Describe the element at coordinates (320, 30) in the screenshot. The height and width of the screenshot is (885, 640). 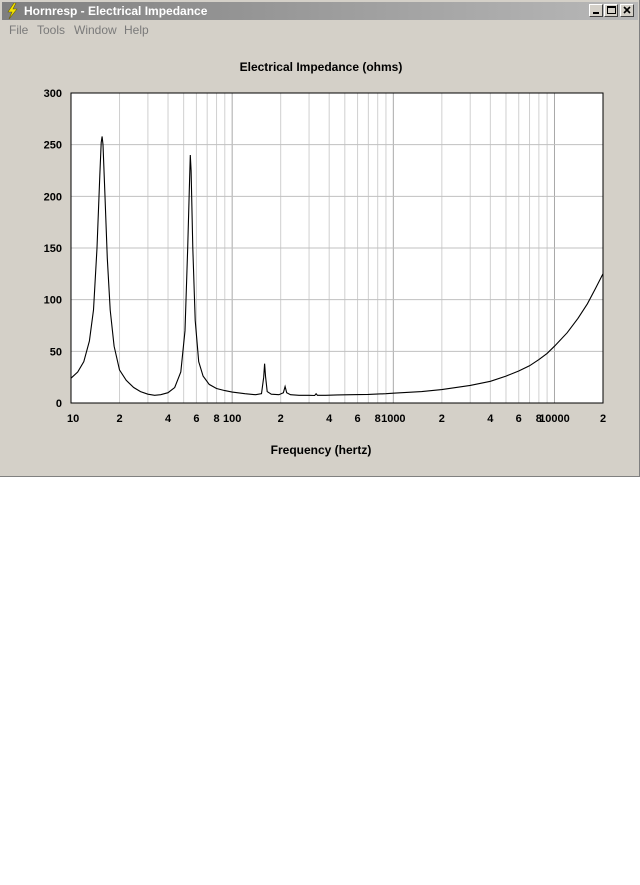
I see `menu-bar: File Tools Window Help` at that location.